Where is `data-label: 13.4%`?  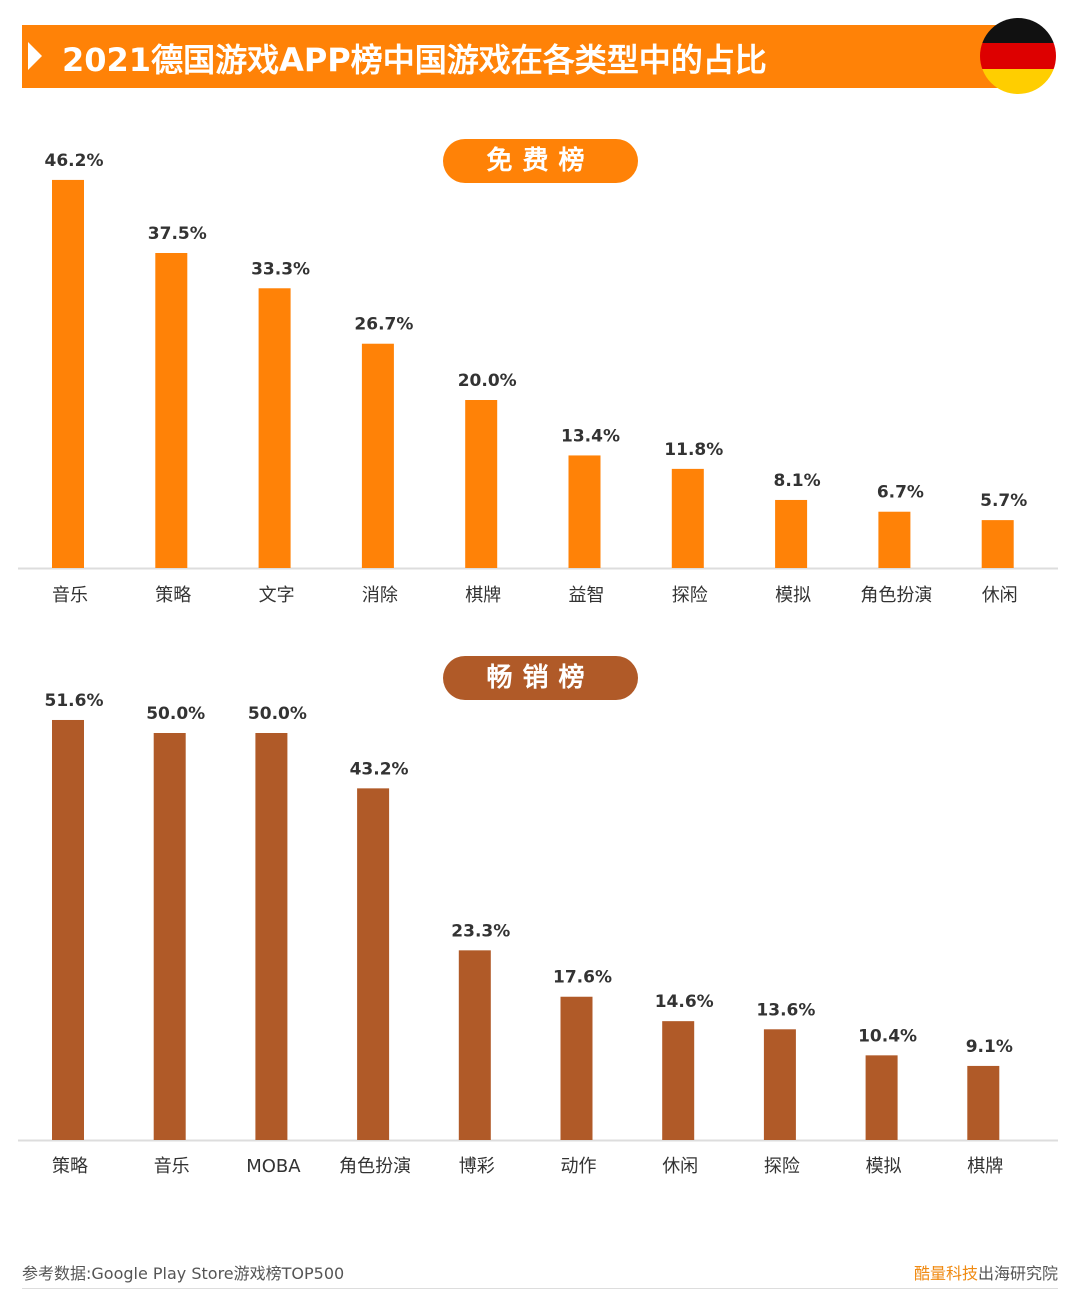
data-label: 13.4% is located at coordinates (590, 436).